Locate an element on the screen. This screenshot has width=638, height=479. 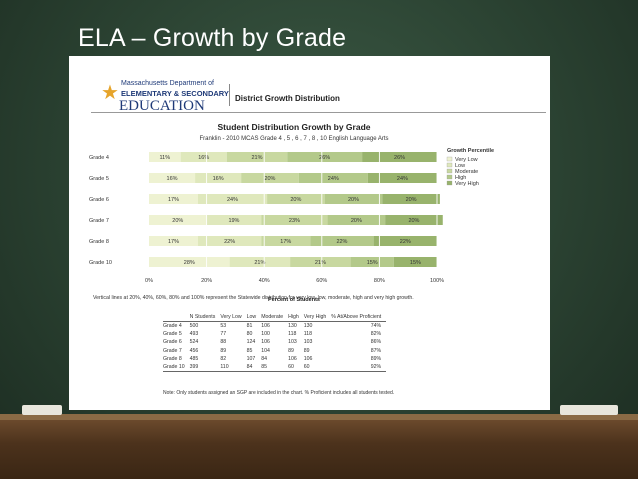
bar-value-label: 19% is located at coordinates (233, 221).